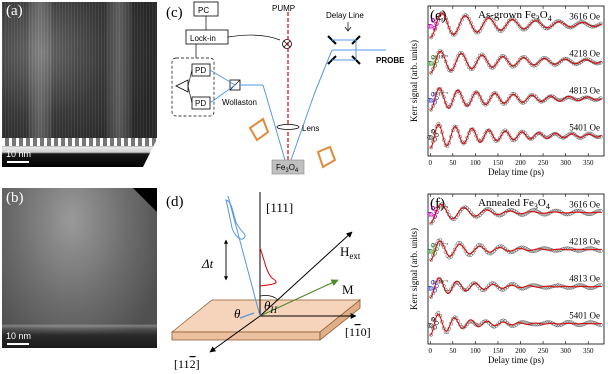 The image size is (608, 374). Describe the element at coordinates (203, 10) in the screenshot. I see `pc-label: PC` at that location.